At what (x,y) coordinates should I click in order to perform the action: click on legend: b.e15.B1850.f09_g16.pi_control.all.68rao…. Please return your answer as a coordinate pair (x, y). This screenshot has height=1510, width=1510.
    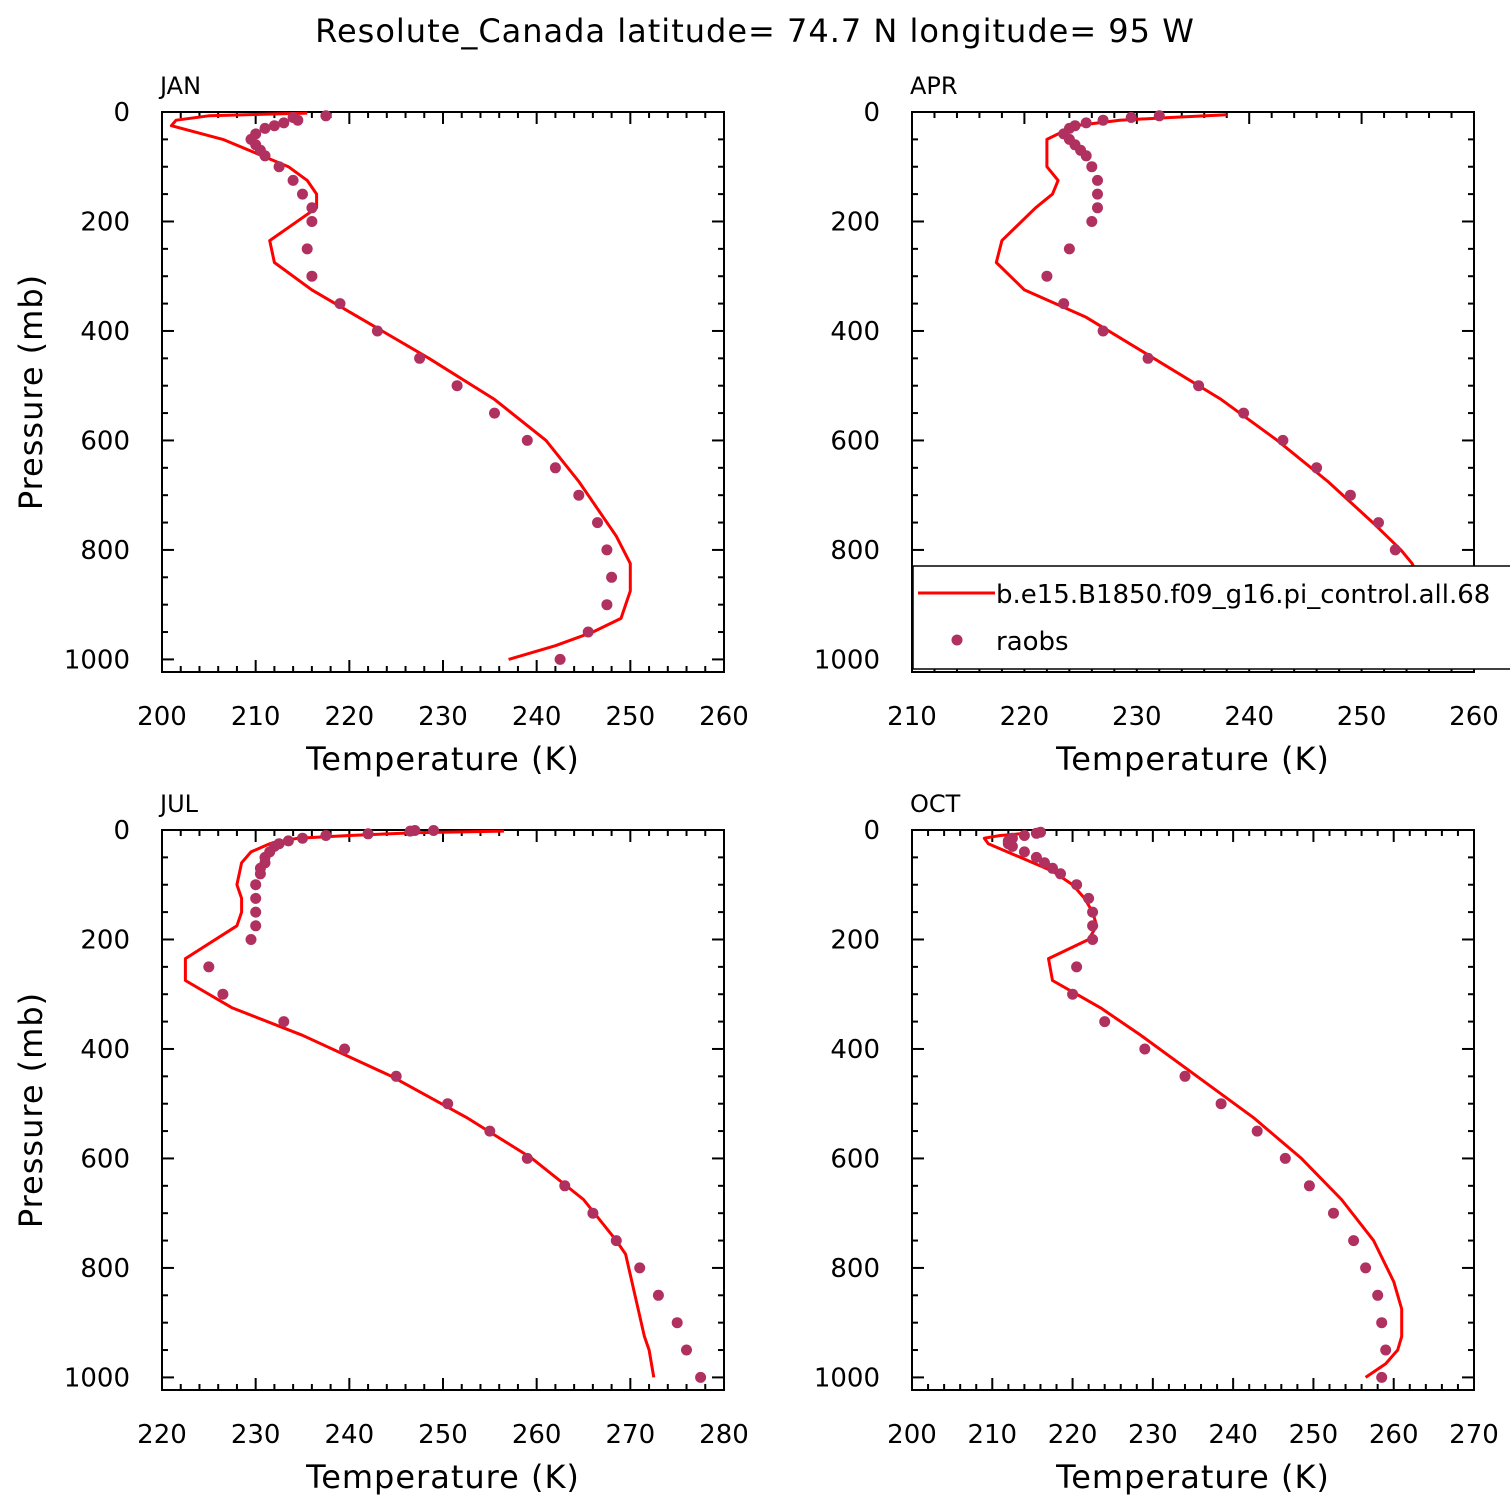
    Looking at the image, I should click on (1211, 617).